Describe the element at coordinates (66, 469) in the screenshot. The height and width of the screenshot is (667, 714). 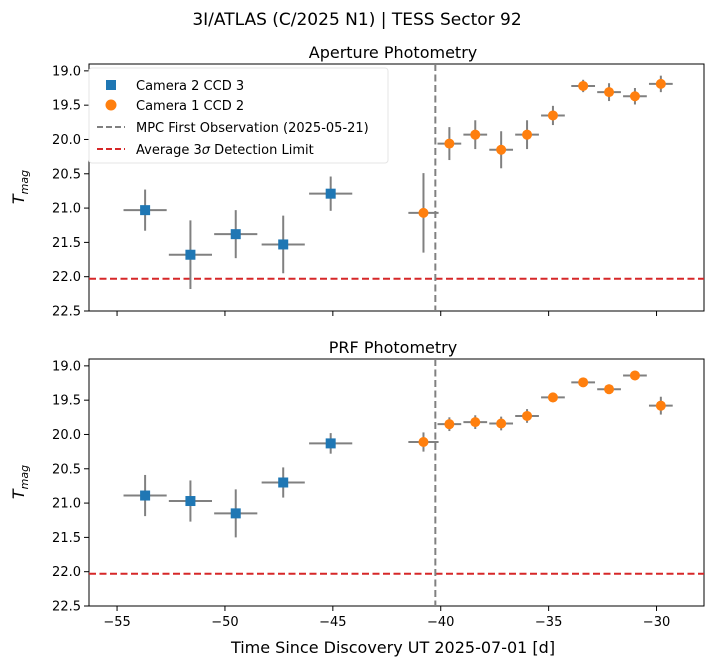
I see `prf-ytick-label: 20.5` at that location.